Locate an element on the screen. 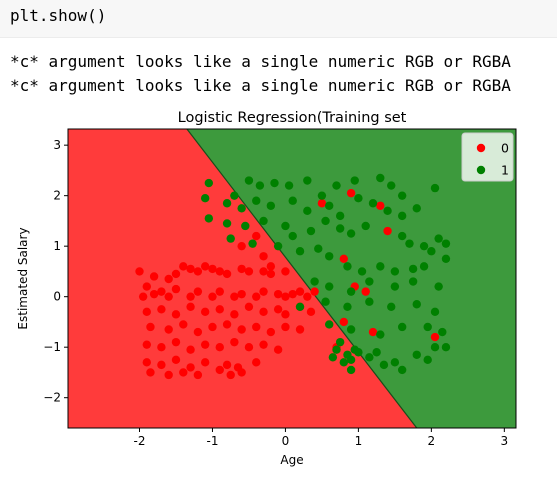  x-tick-label: -2 is located at coordinates (140, 441).